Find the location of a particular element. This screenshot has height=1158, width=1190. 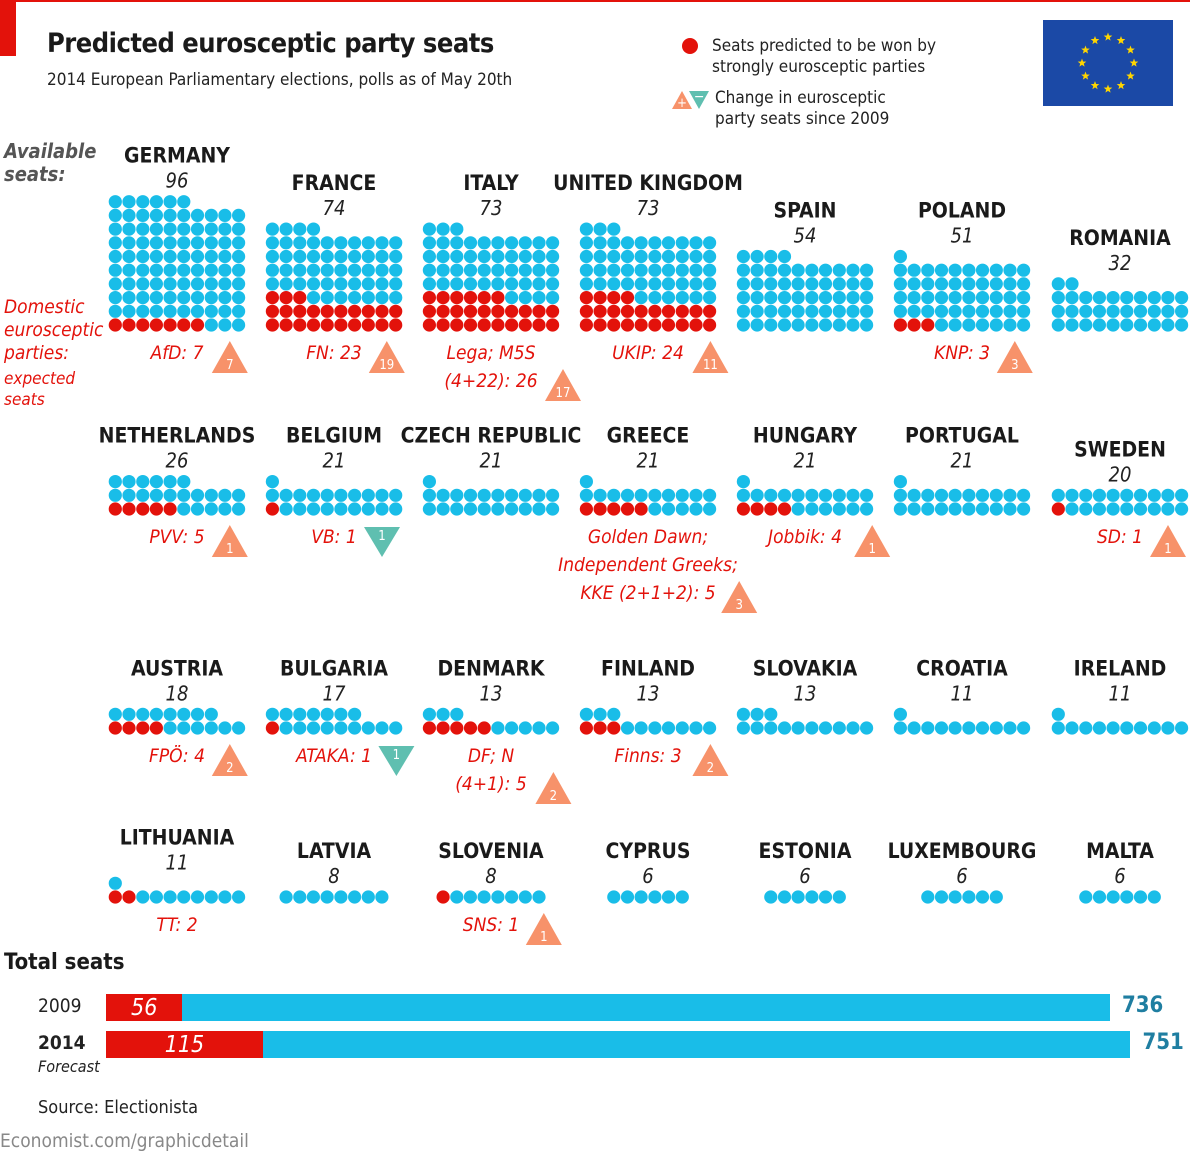

country-name: SWEDEN is located at coordinates (1120, 449).